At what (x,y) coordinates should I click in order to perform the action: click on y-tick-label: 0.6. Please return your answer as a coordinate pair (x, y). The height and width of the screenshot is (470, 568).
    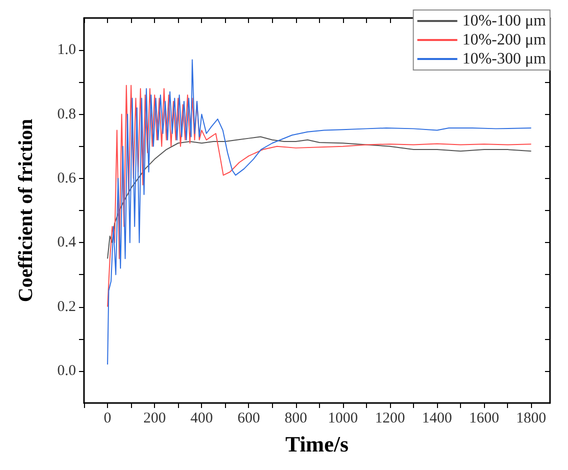
    Looking at the image, I should click on (66, 178).